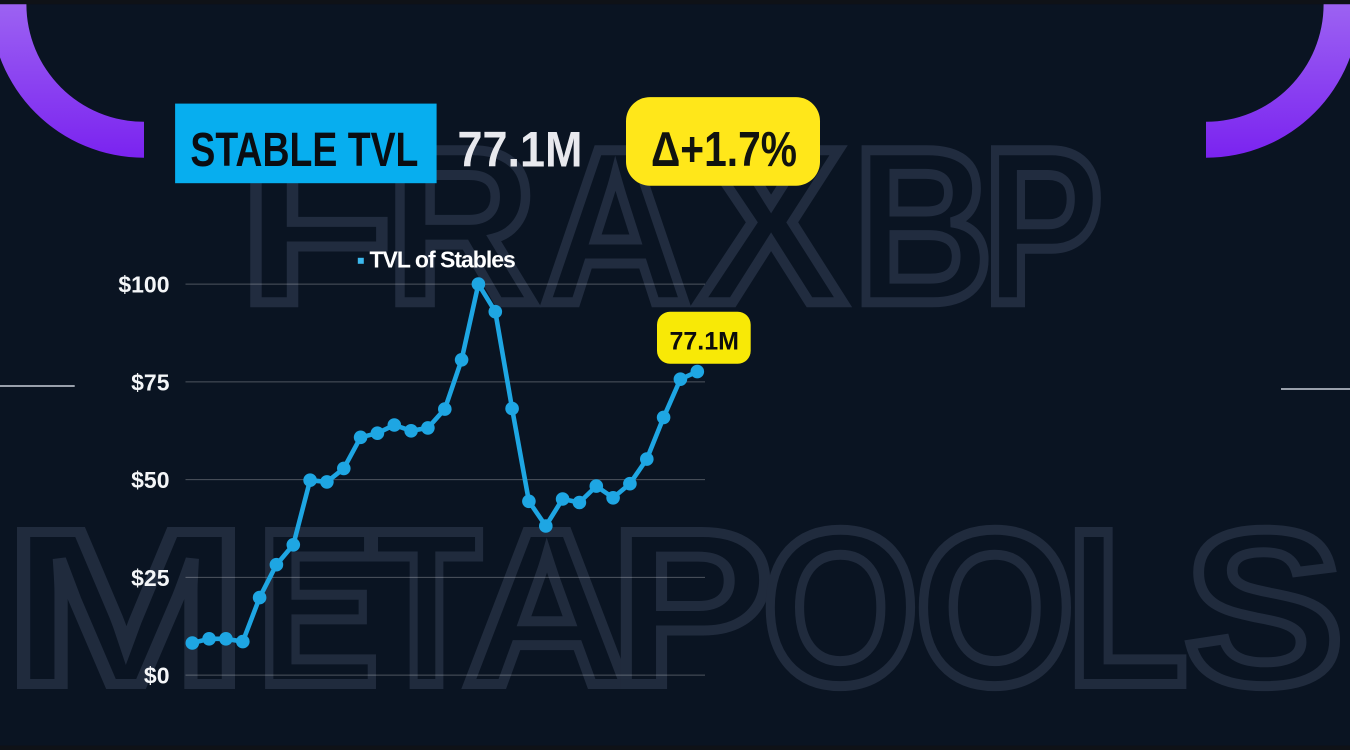  Describe the element at coordinates (157, 676) in the screenshot. I see `svg-text: $0` at that location.